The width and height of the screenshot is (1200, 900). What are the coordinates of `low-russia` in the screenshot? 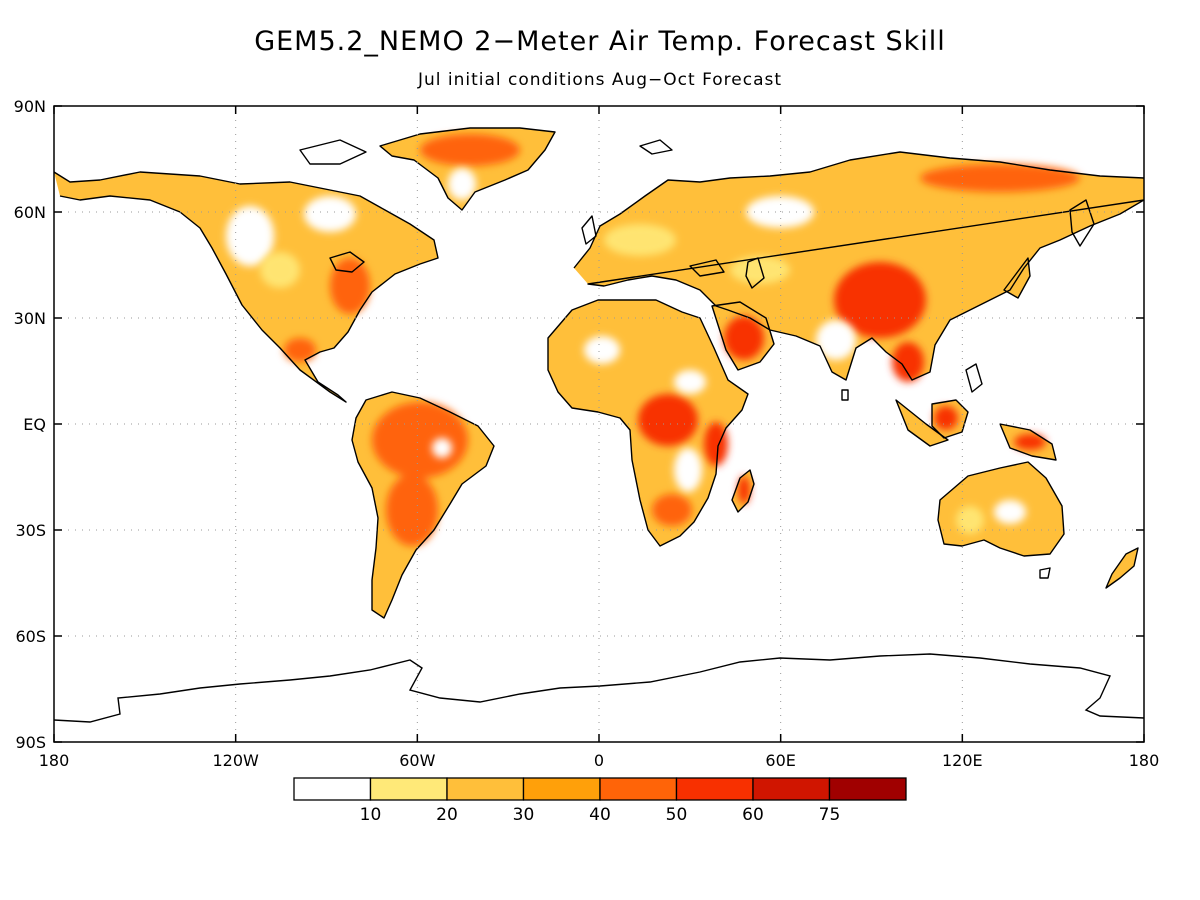 It's located at (780, 212).